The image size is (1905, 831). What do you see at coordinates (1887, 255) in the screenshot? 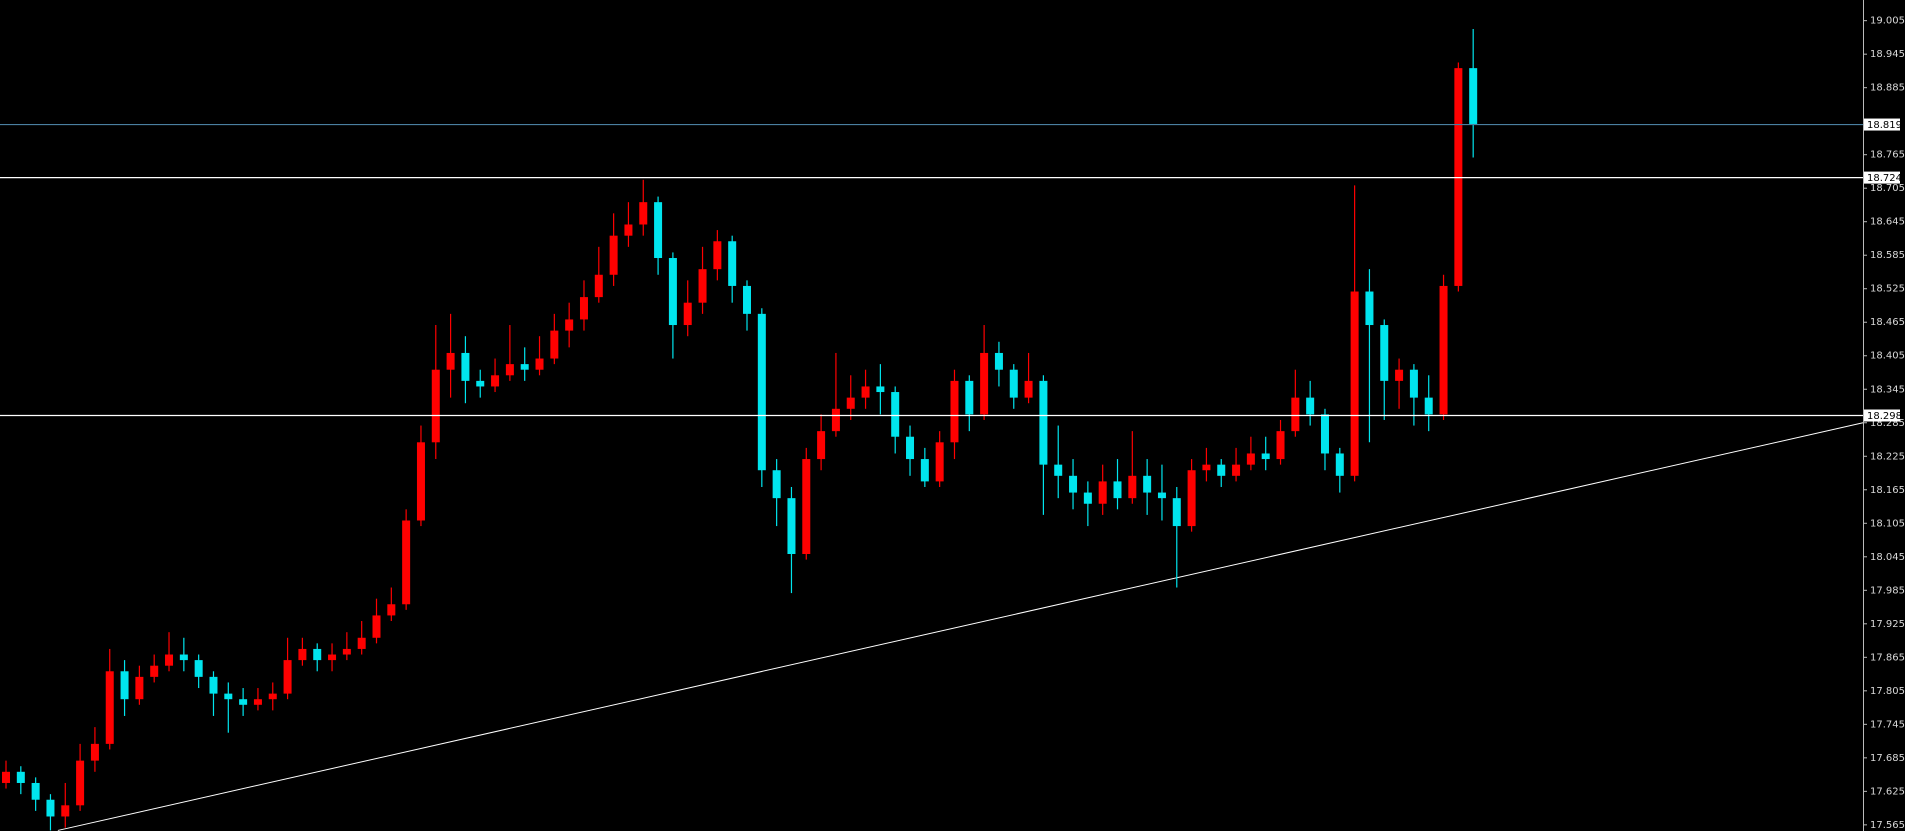
I see `y-tick-label: 18.585` at bounding box center [1887, 255].